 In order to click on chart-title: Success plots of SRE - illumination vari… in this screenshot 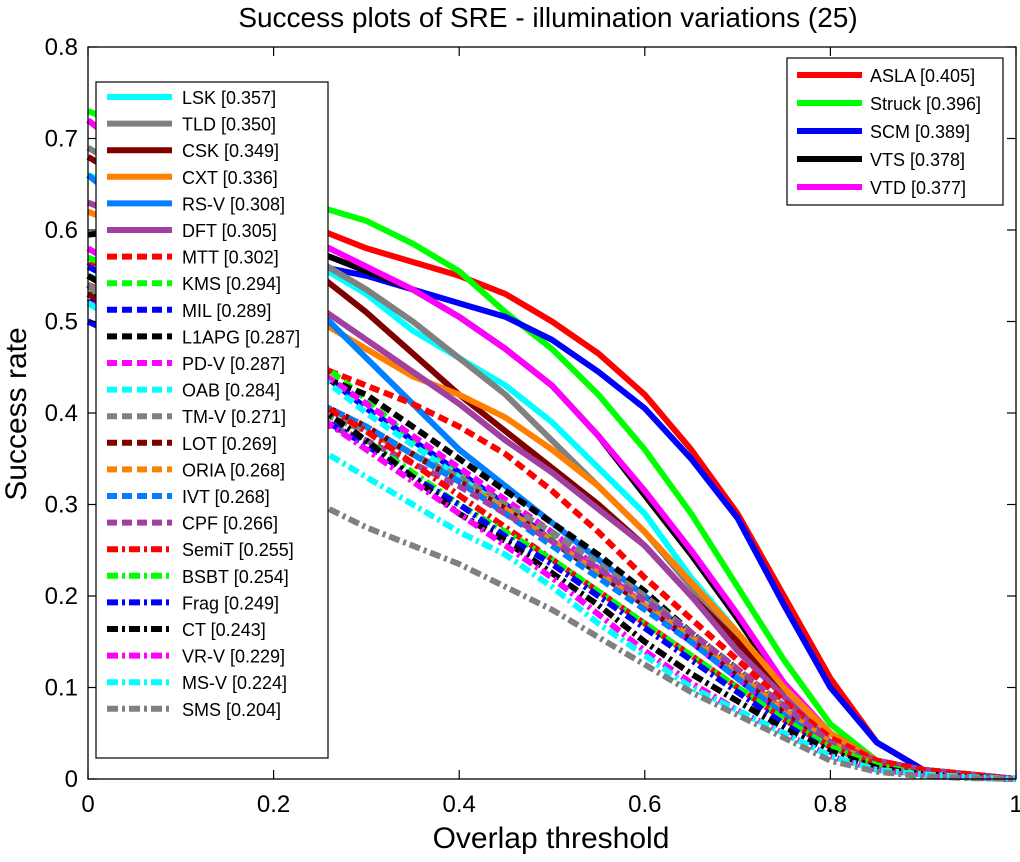, I will do `click(547, 17)`.